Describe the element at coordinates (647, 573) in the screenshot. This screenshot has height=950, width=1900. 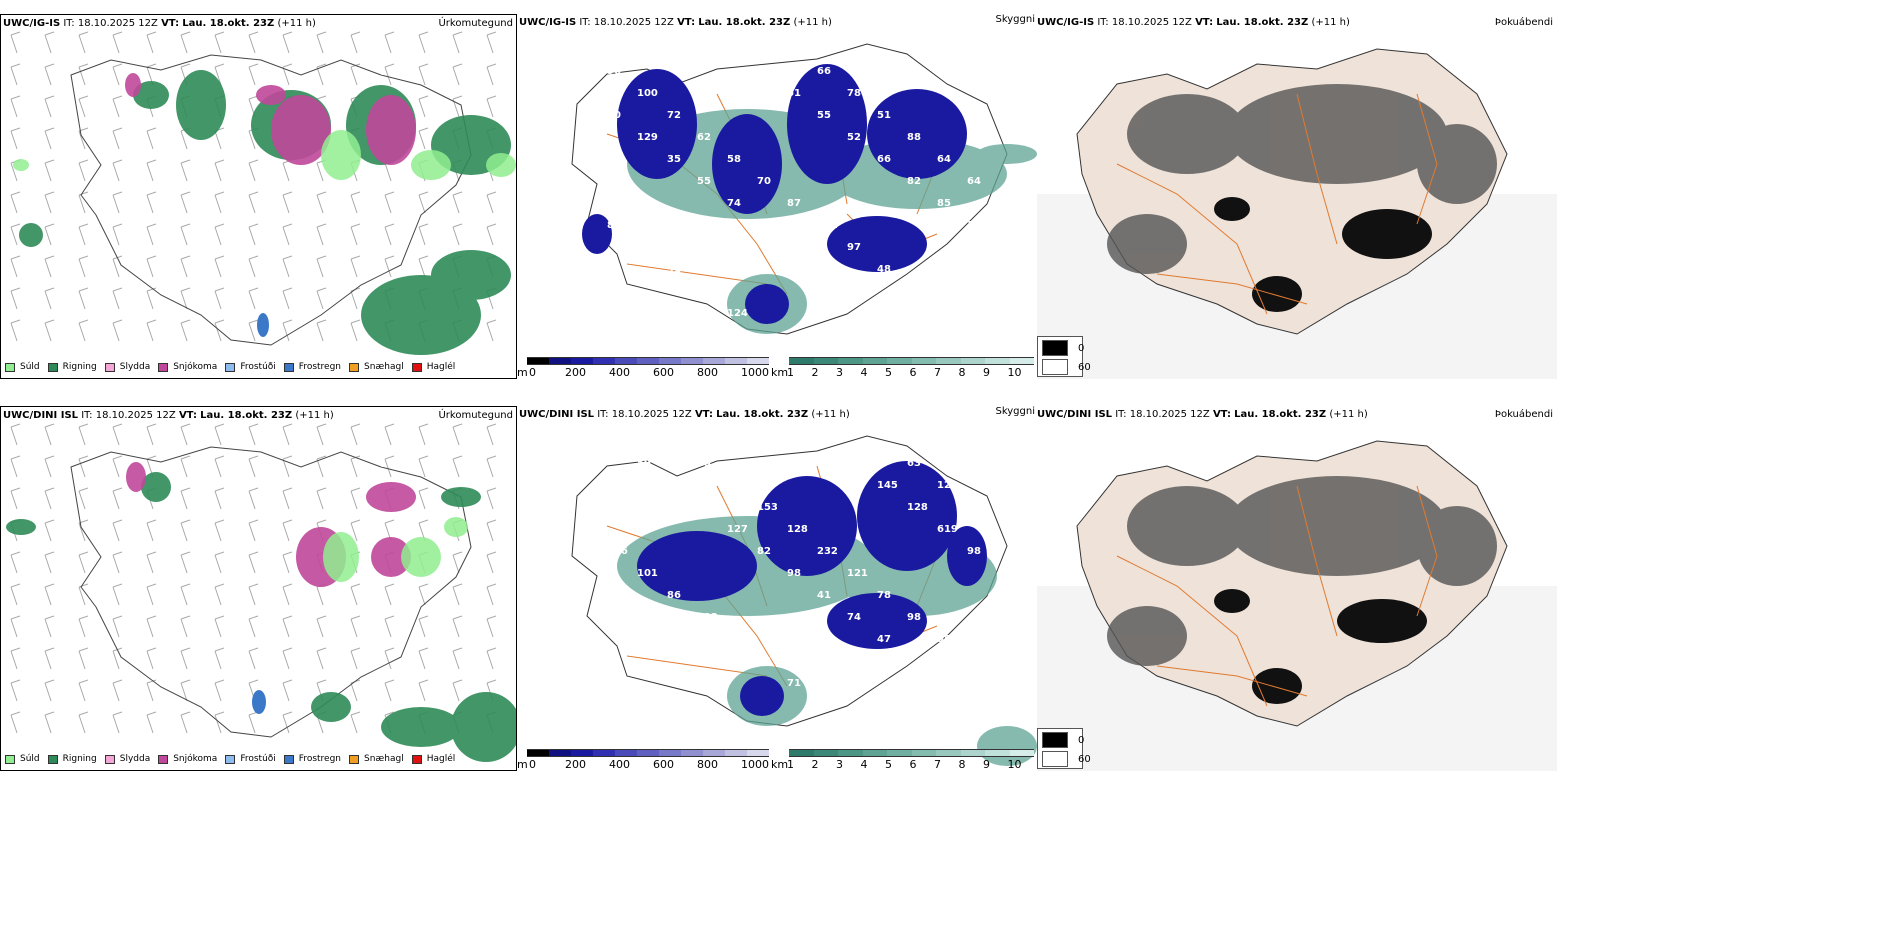
I see `ceiling-value-label: 101` at that location.